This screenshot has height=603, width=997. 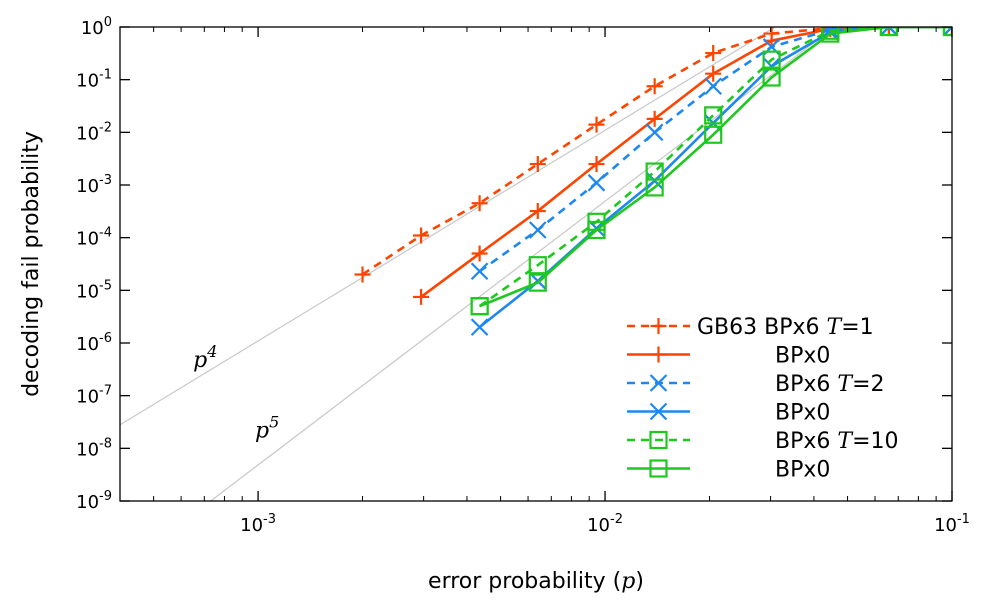 What do you see at coordinates (87, 133) in the screenshot?
I see `y-tick-label-2-base: 10` at bounding box center [87, 133].